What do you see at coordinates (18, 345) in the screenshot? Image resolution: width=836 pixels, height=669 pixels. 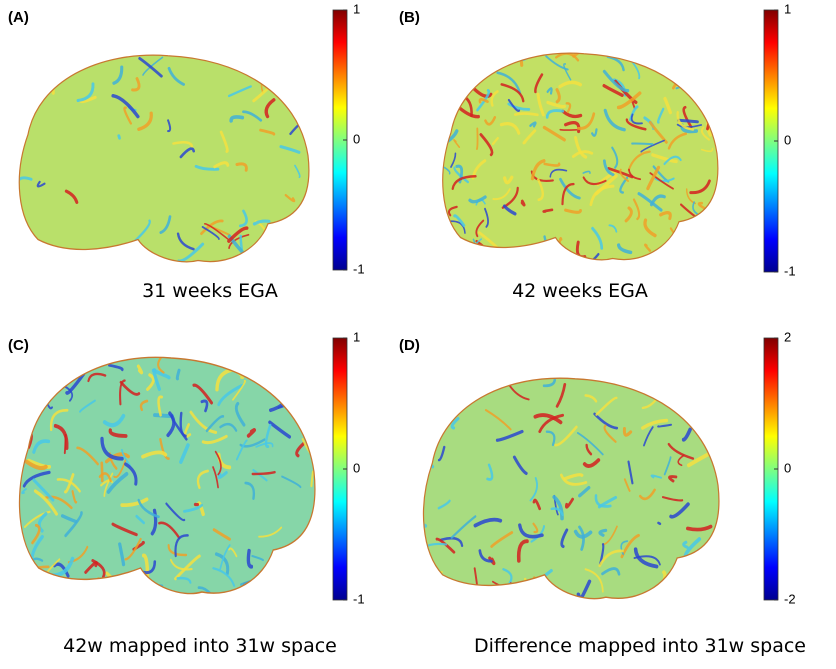 I see `panel-label: (C)` at bounding box center [18, 345].